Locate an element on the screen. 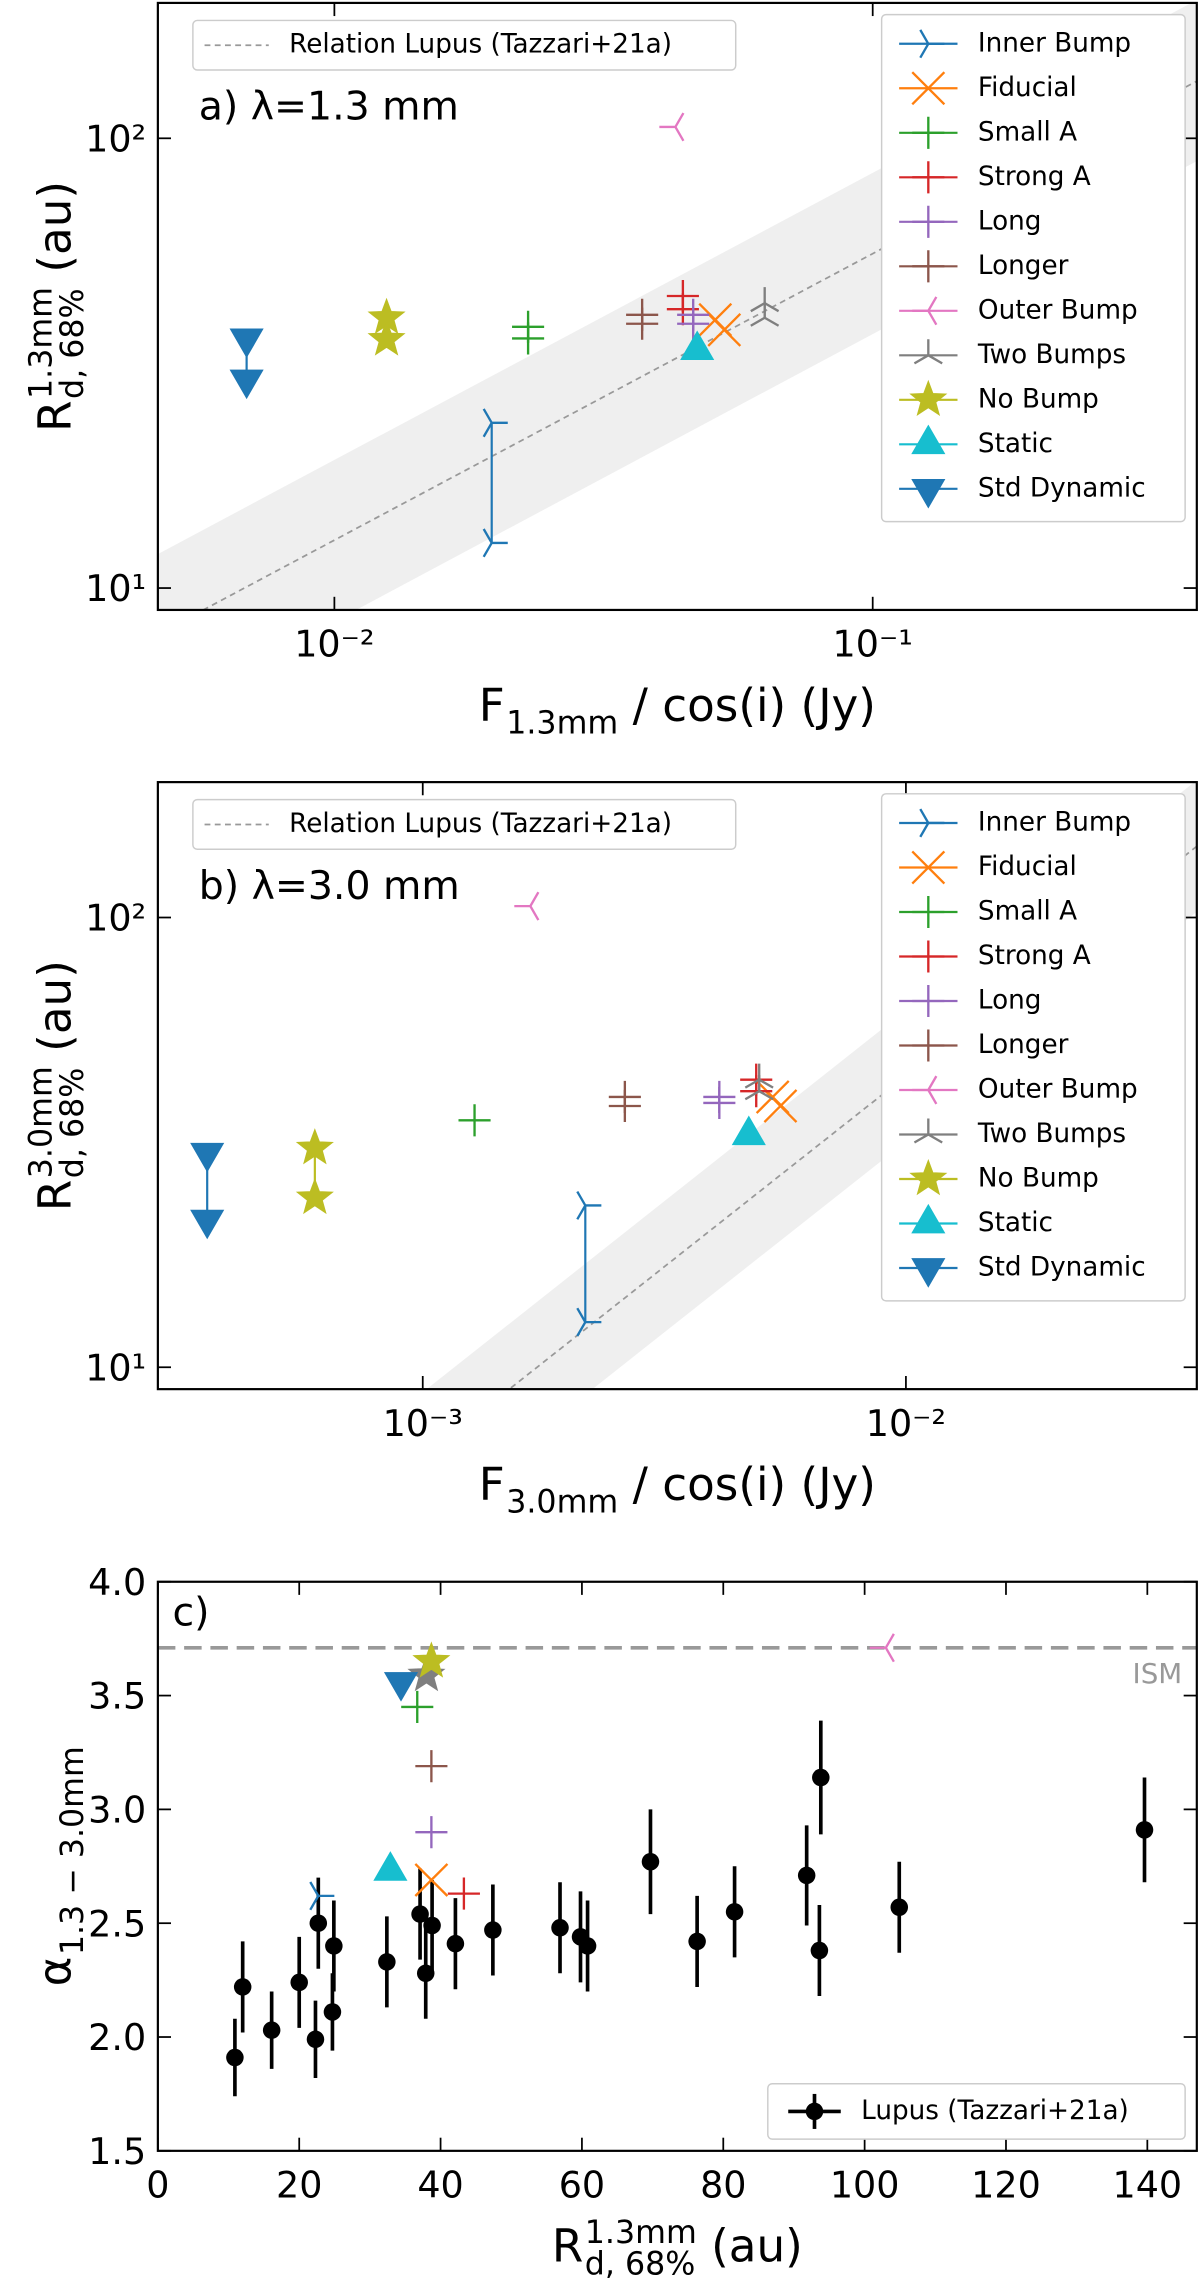  x-tick-label: 140 is located at coordinates (1148, 2185).